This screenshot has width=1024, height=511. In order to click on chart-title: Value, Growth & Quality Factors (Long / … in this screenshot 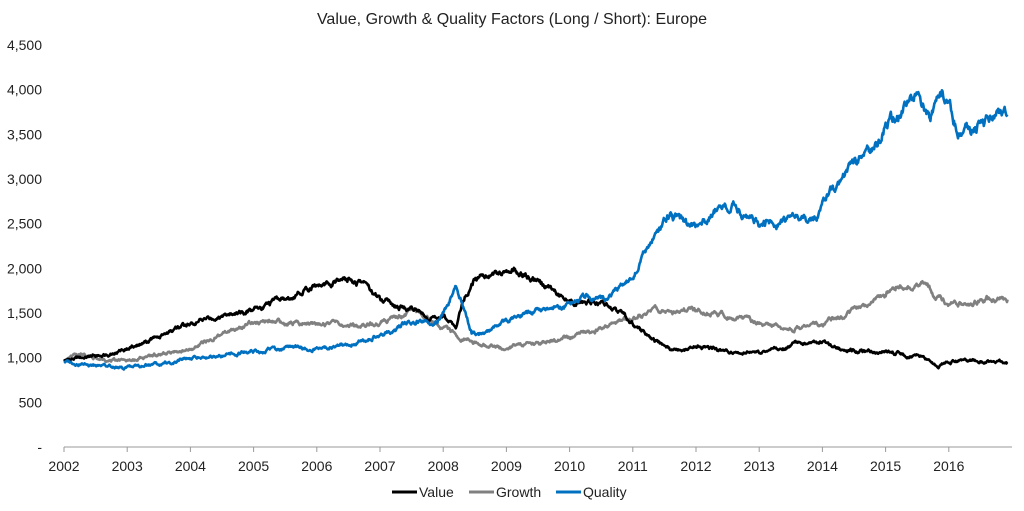, I will do `click(512, 19)`.